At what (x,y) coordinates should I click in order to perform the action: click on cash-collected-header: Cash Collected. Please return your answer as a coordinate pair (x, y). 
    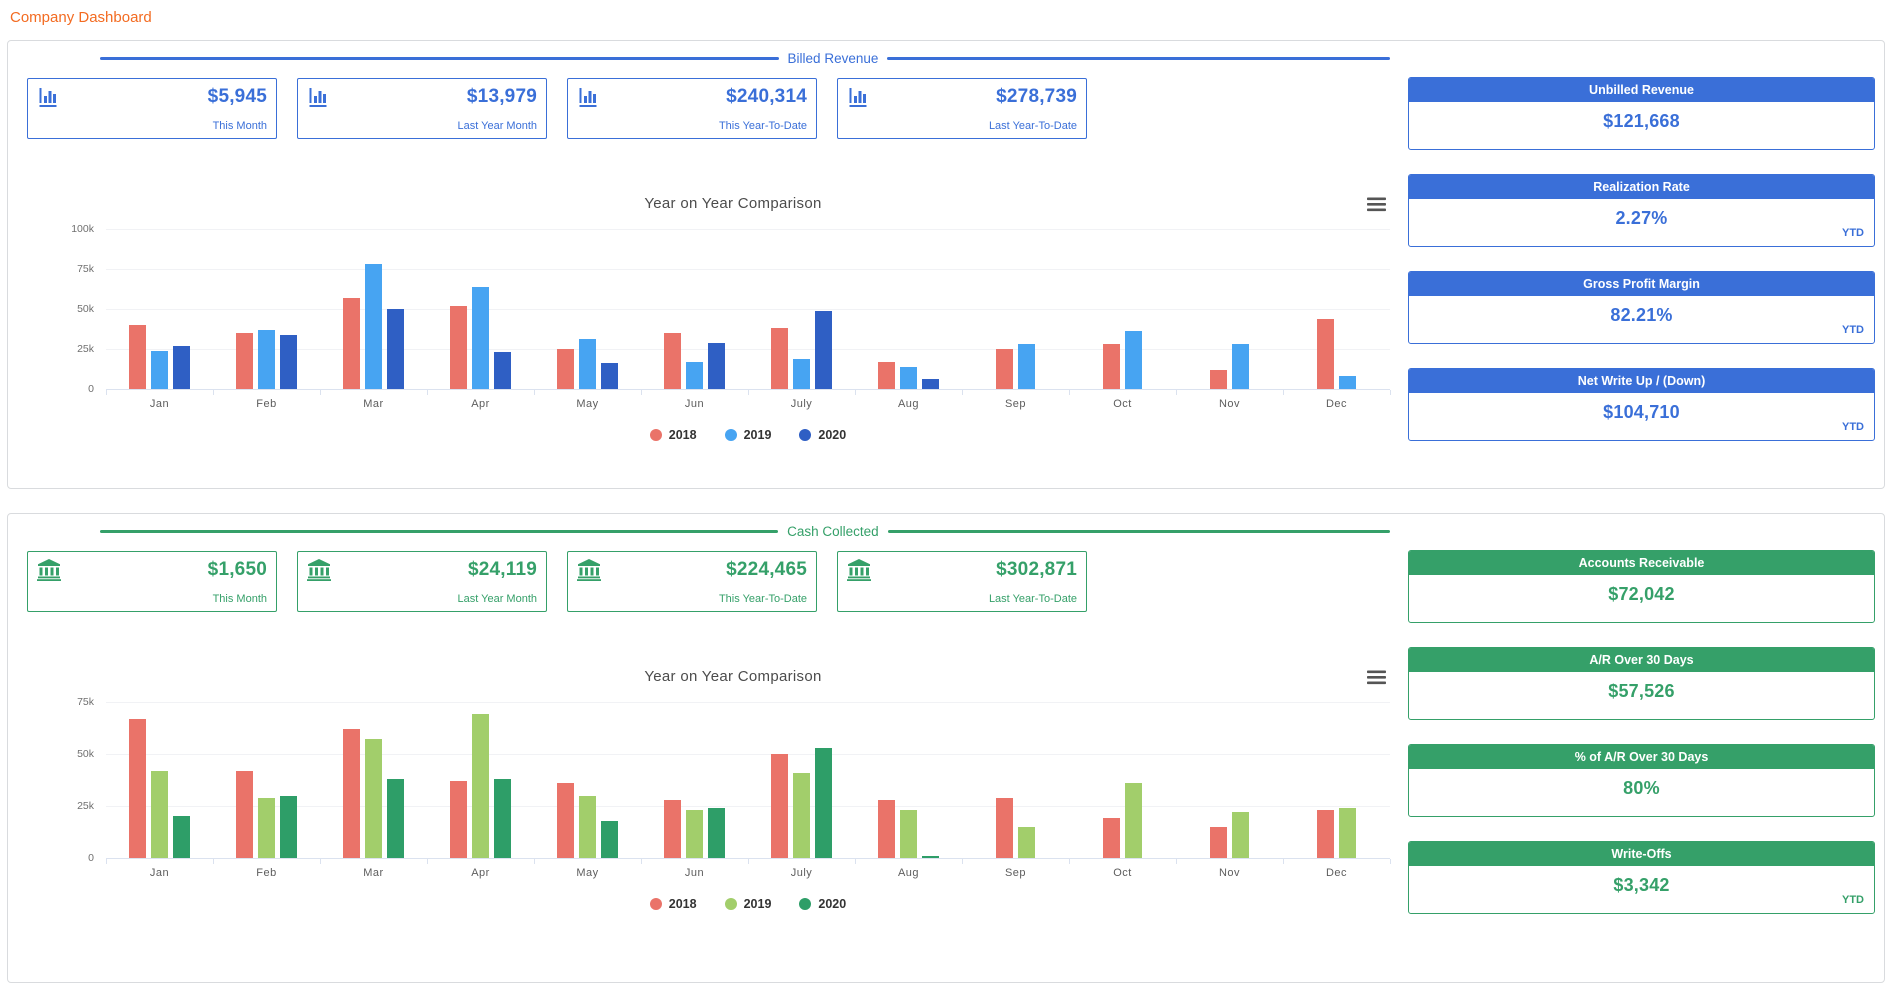
    Looking at the image, I should click on (699, 531).